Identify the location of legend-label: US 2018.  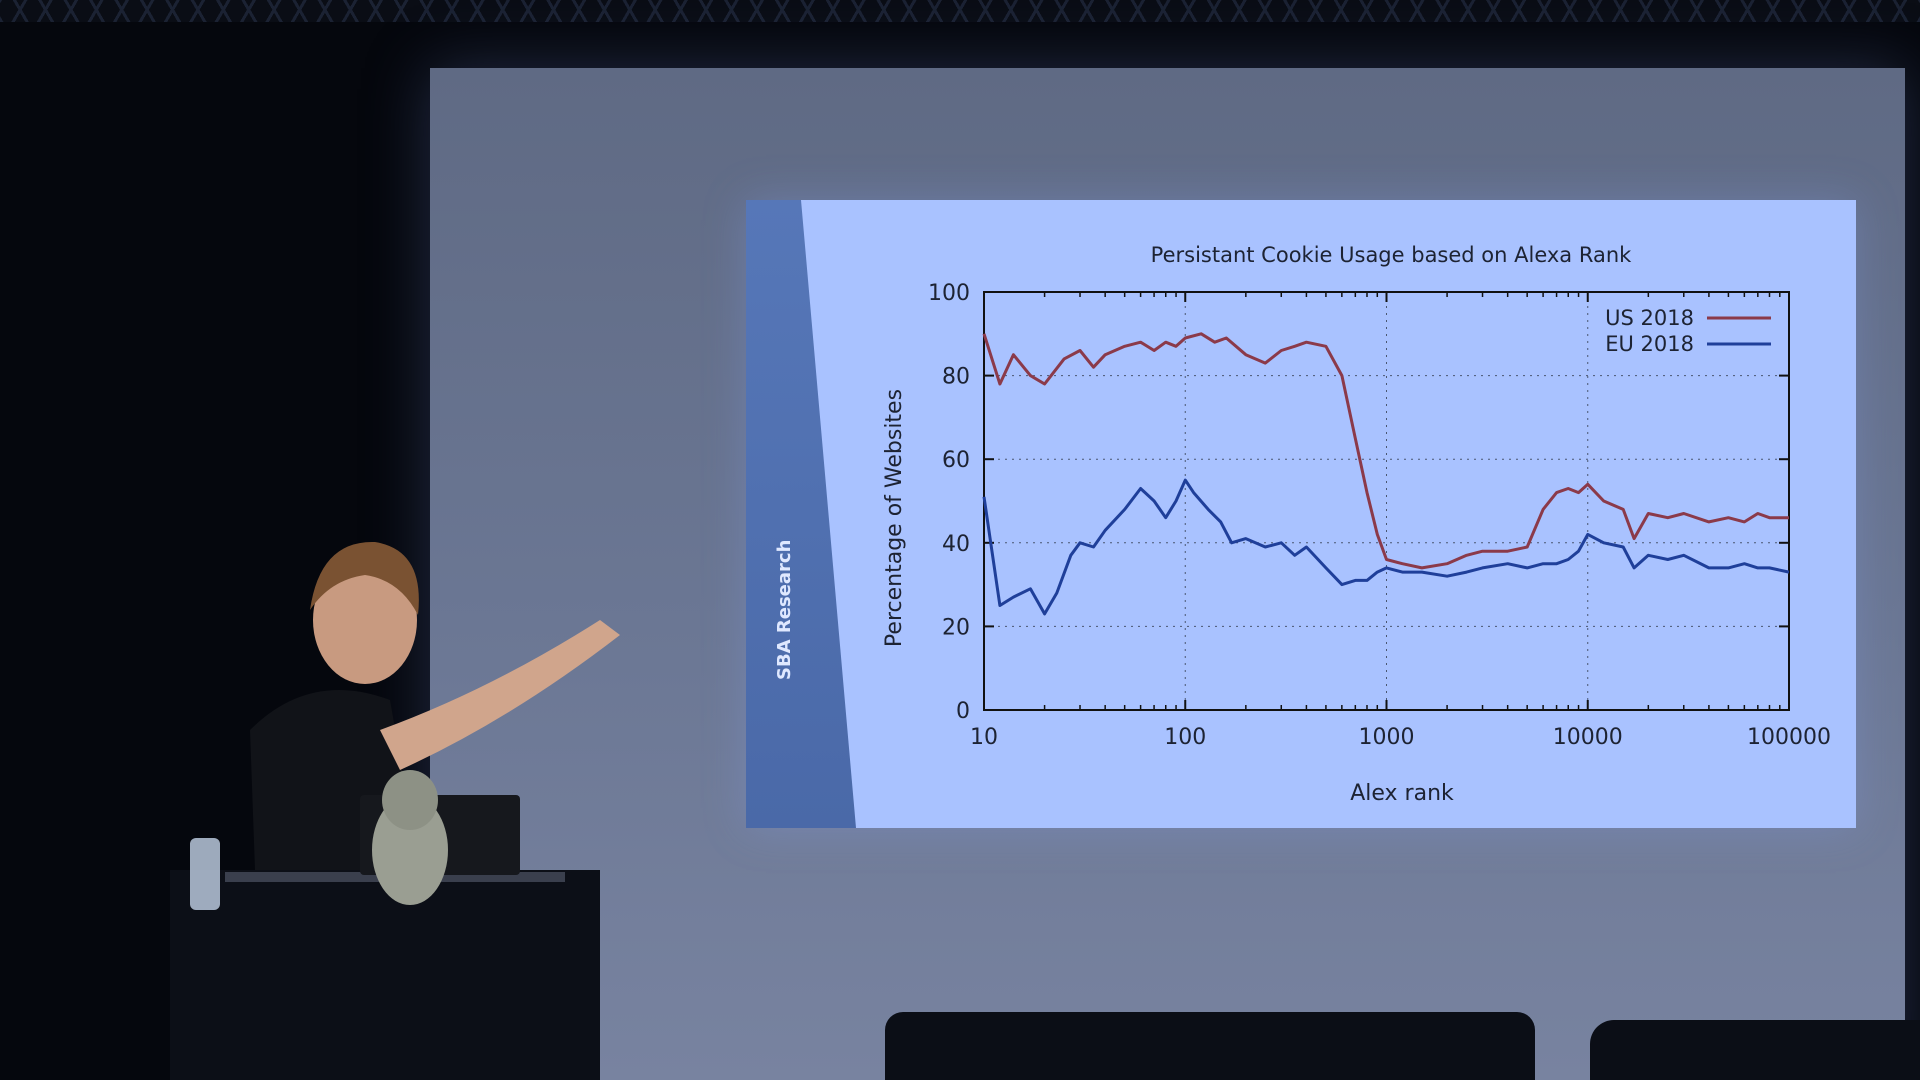
(1649, 318).